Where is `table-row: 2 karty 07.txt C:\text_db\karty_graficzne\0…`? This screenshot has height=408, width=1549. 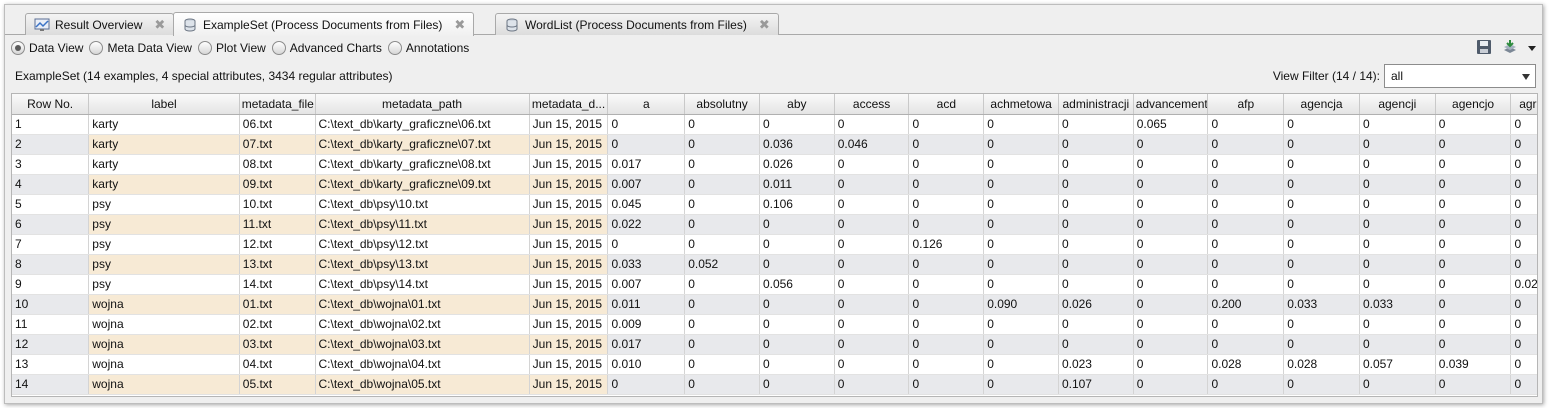
table-row: 2 karty 07.txt C:\text_db\karty_graficzne\0… is located at coordinates (774, 144).